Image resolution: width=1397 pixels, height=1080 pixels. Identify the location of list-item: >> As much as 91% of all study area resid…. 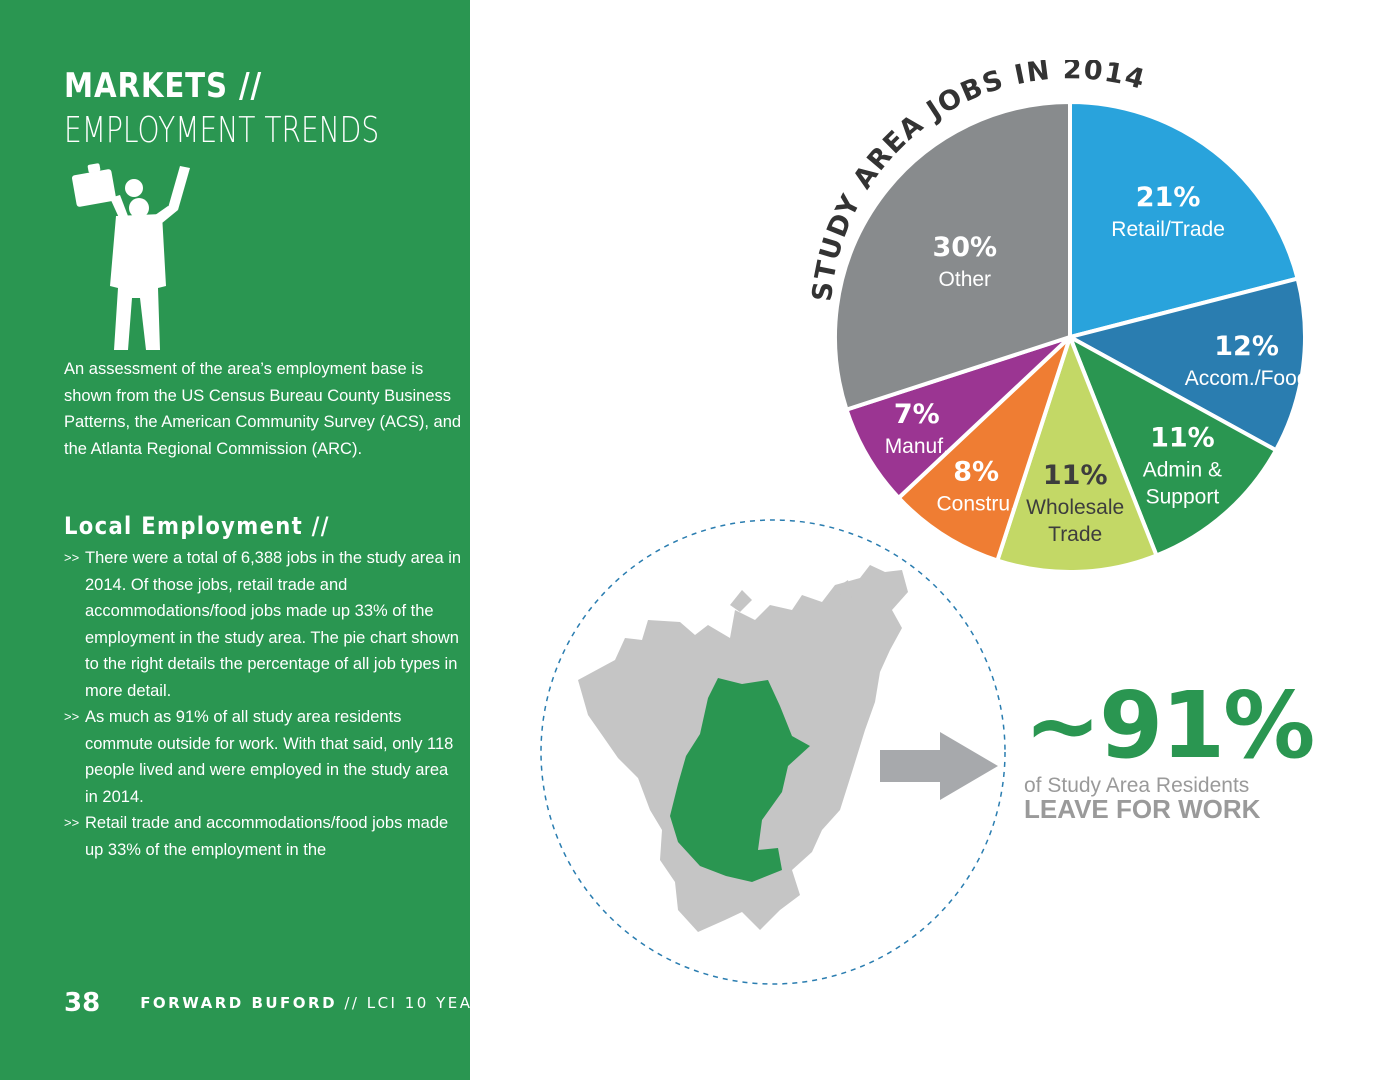
(264, 757).